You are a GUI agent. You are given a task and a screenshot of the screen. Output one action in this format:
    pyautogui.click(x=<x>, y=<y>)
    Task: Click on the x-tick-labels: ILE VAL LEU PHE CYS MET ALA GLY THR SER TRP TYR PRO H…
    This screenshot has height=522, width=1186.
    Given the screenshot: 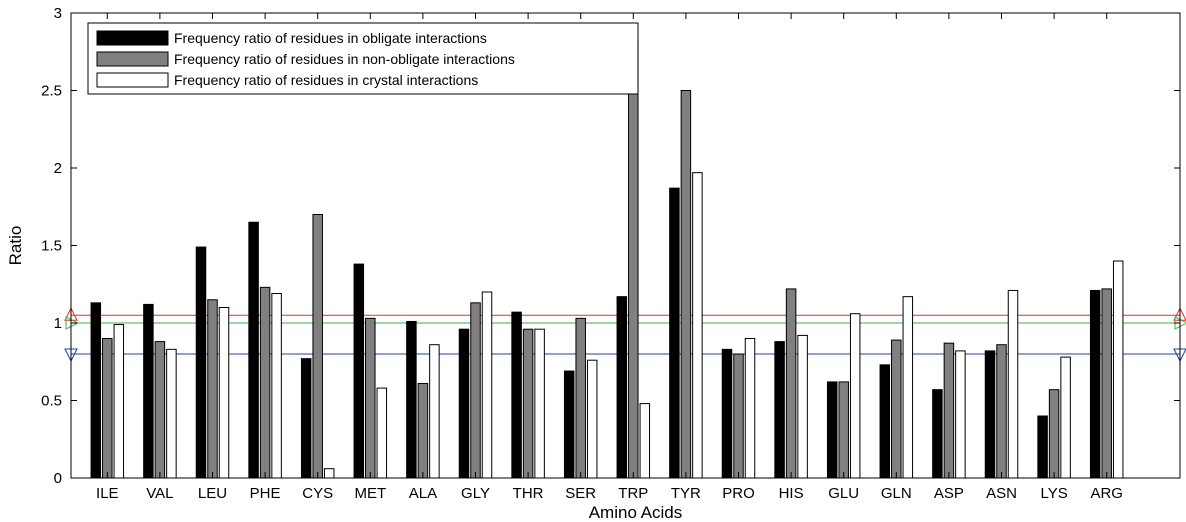 What is the action you would take?
    pyautogui.click(x=609, y=493)
    